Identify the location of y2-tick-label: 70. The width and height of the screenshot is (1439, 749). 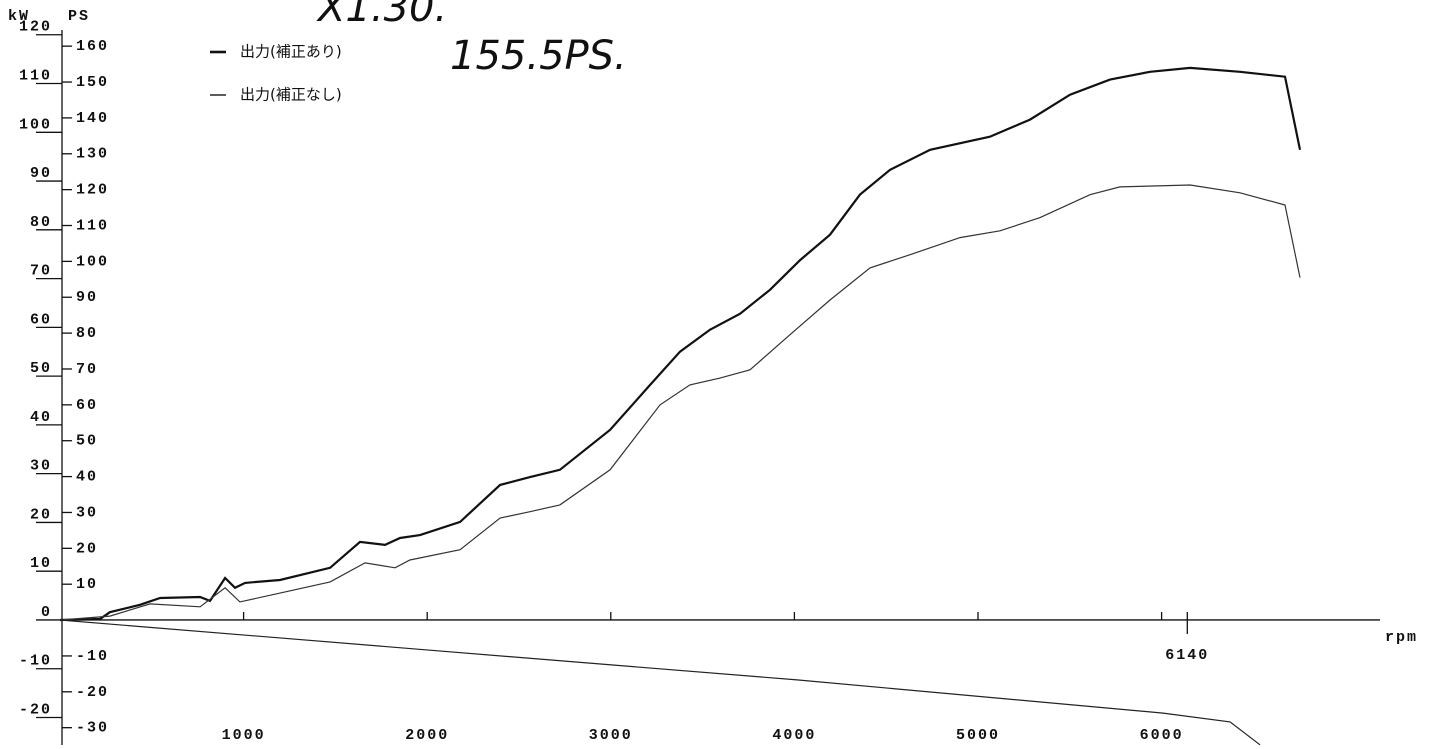
(87, 369).